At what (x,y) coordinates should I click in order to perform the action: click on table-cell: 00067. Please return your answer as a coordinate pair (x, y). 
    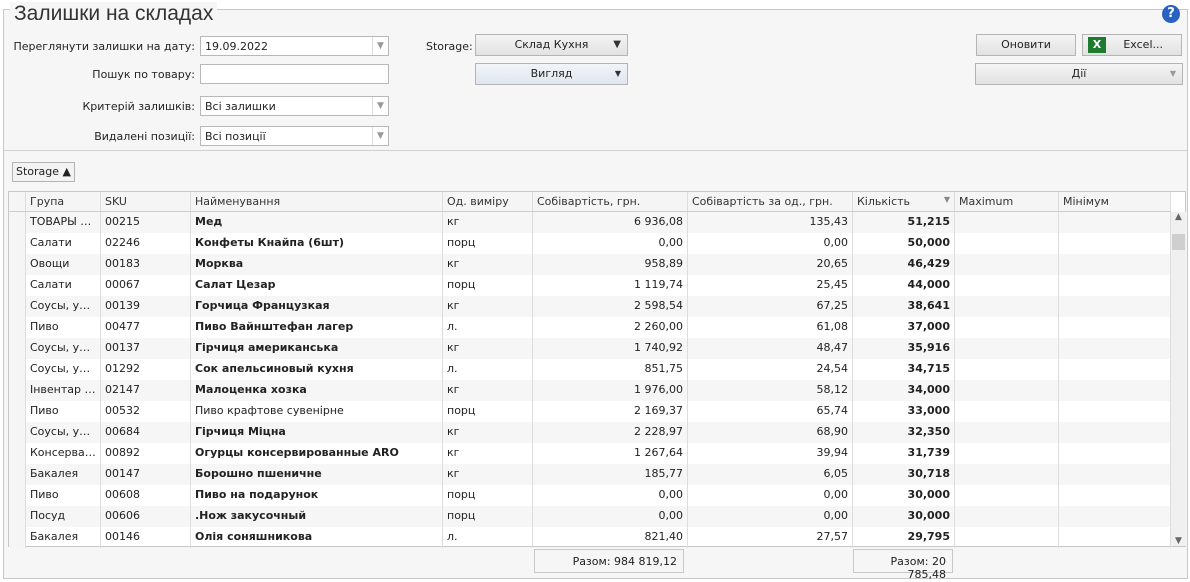
    Looking at the image, I should click on (146, 285).